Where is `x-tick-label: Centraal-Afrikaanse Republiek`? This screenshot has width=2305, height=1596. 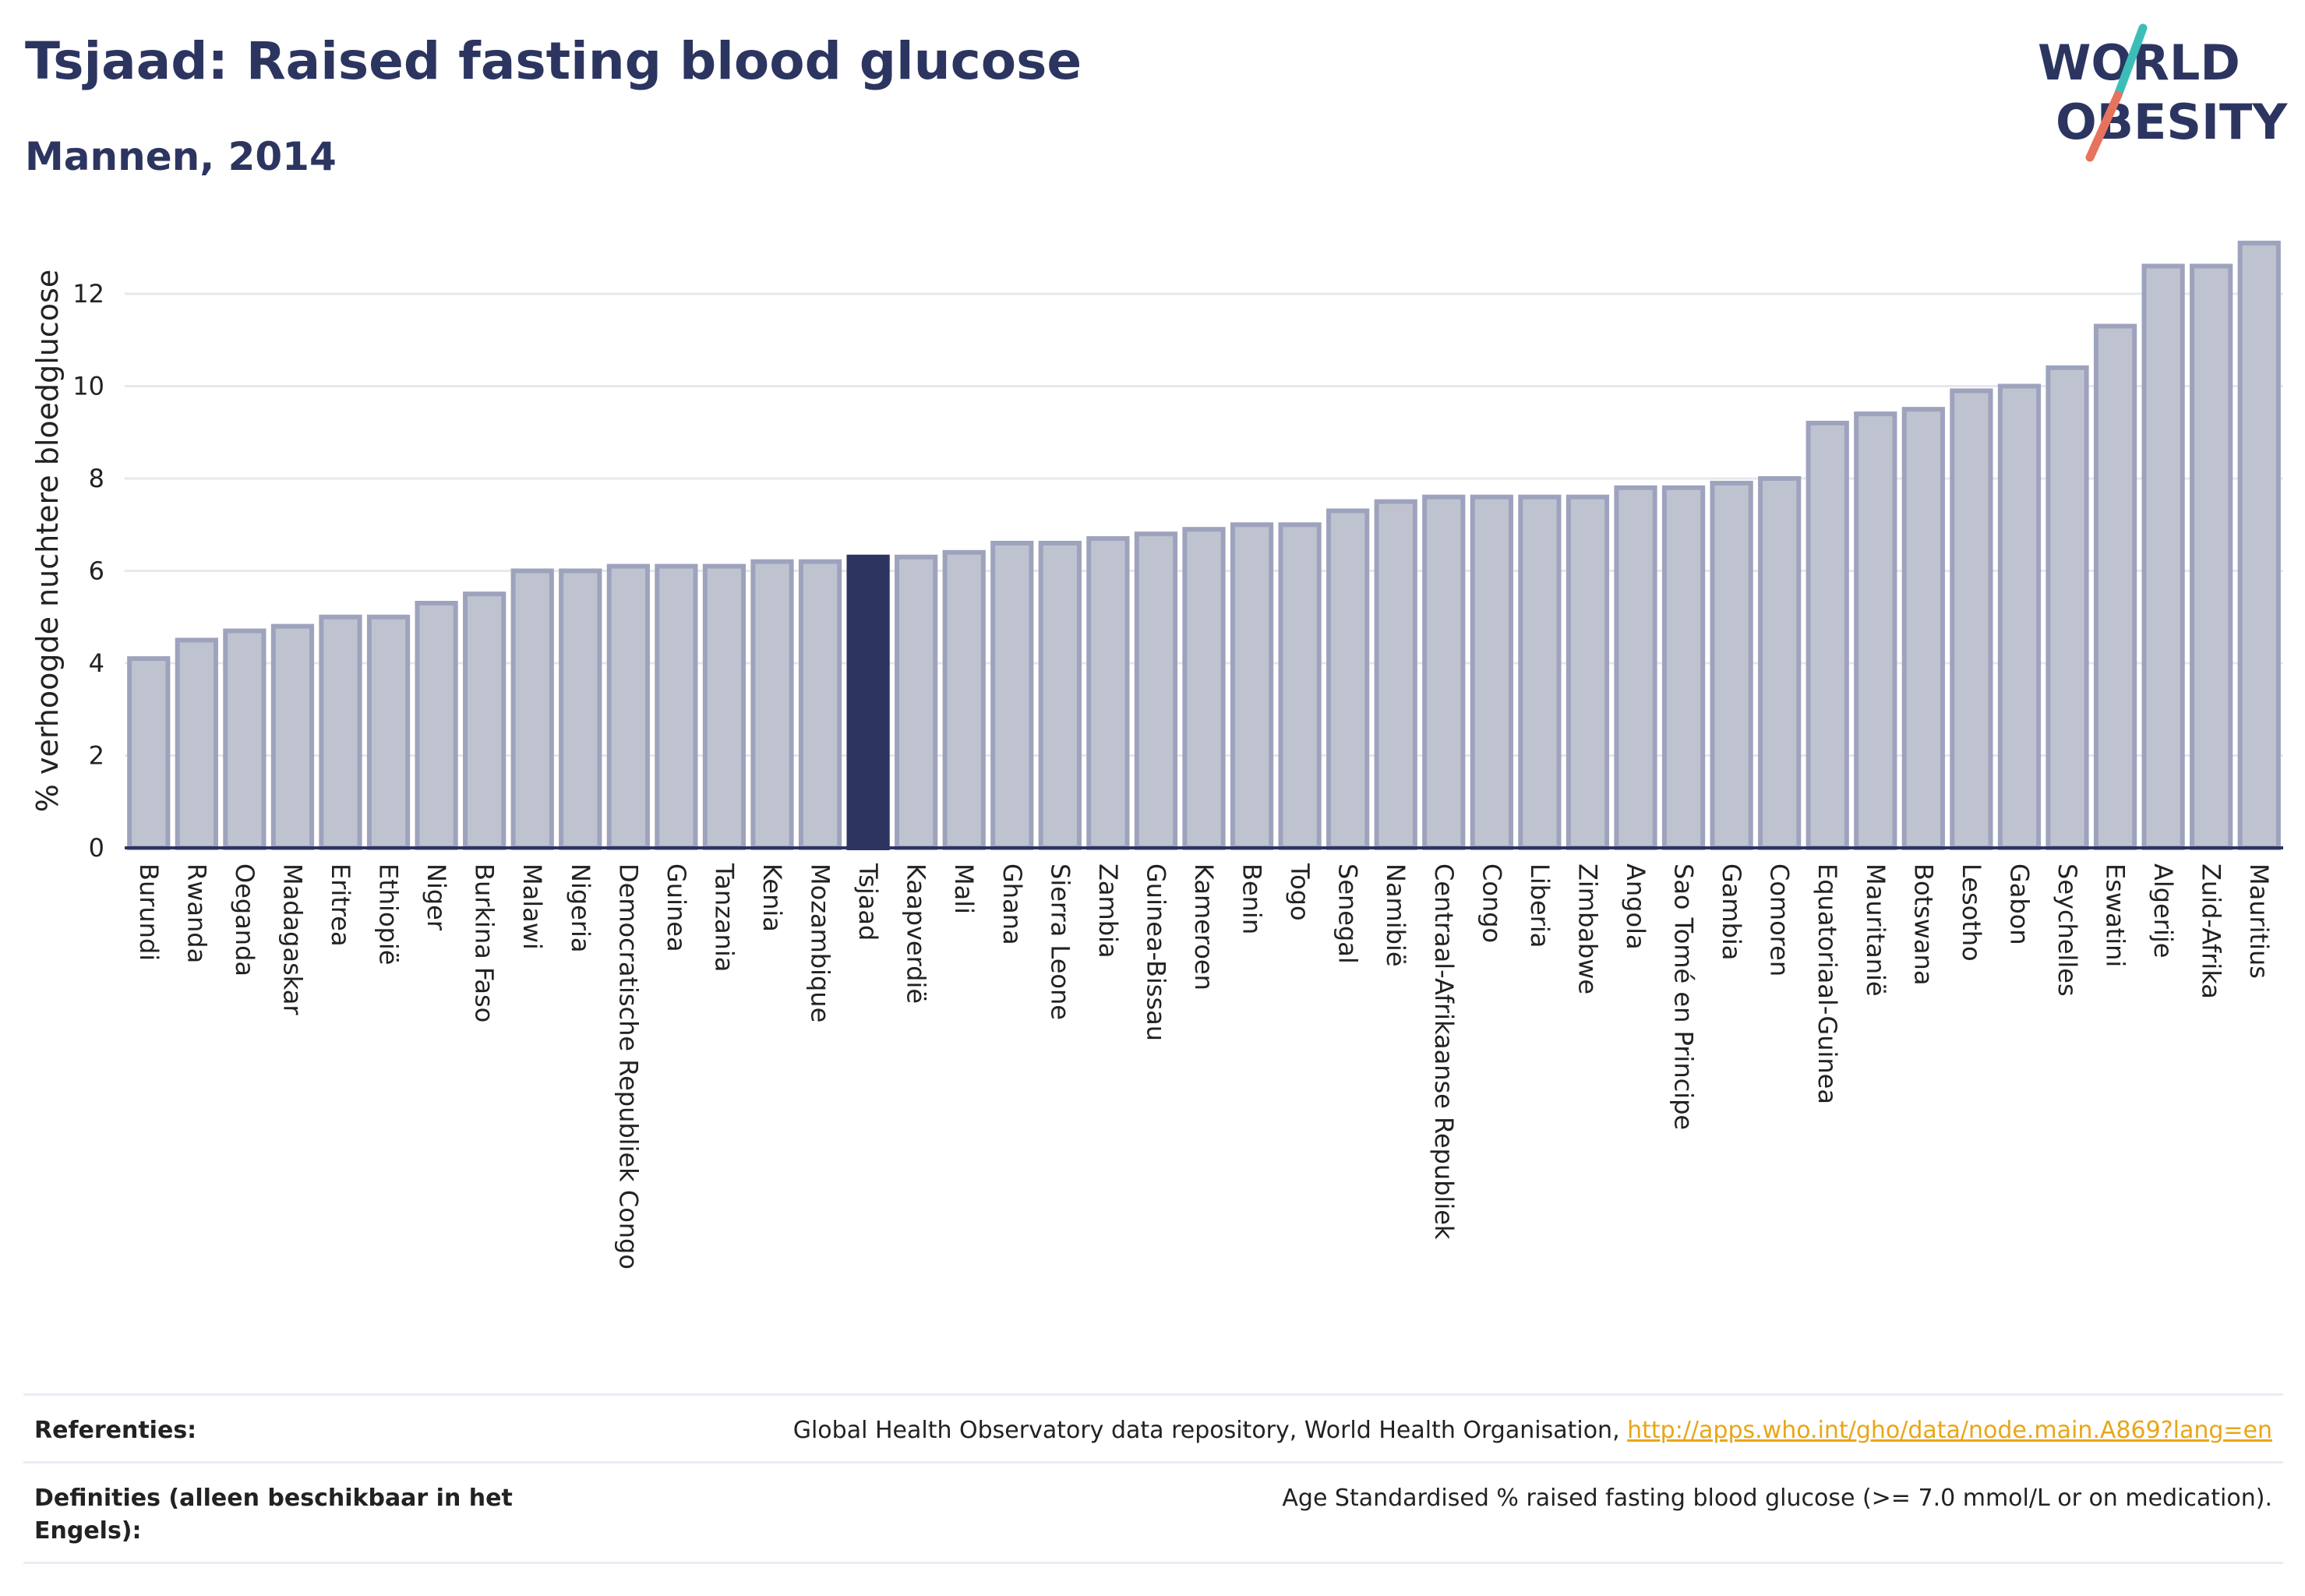 x-tick-label: Centraal-Afrikaanse Republiek is located at coordinates (1444, 1051).